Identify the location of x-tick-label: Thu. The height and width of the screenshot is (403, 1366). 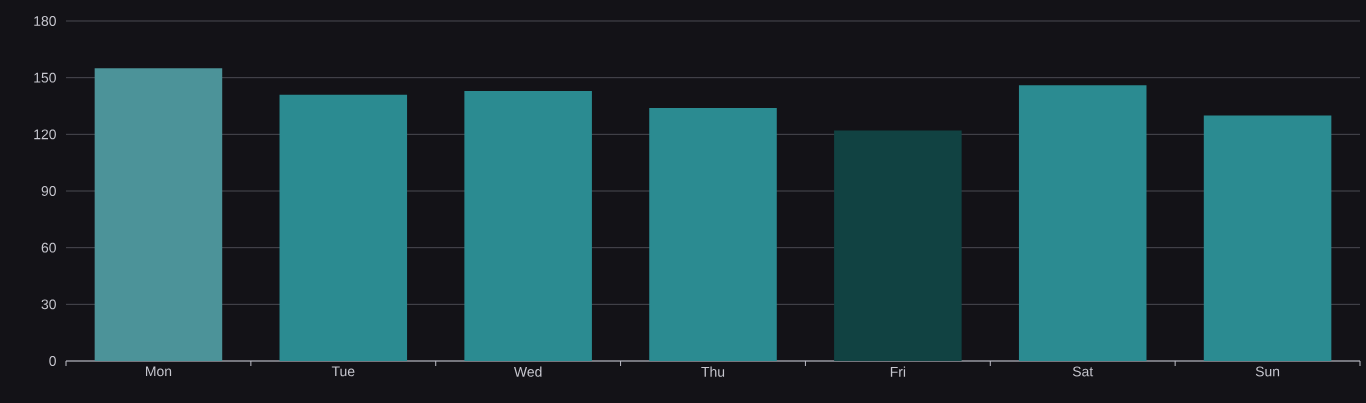
(713, 371).